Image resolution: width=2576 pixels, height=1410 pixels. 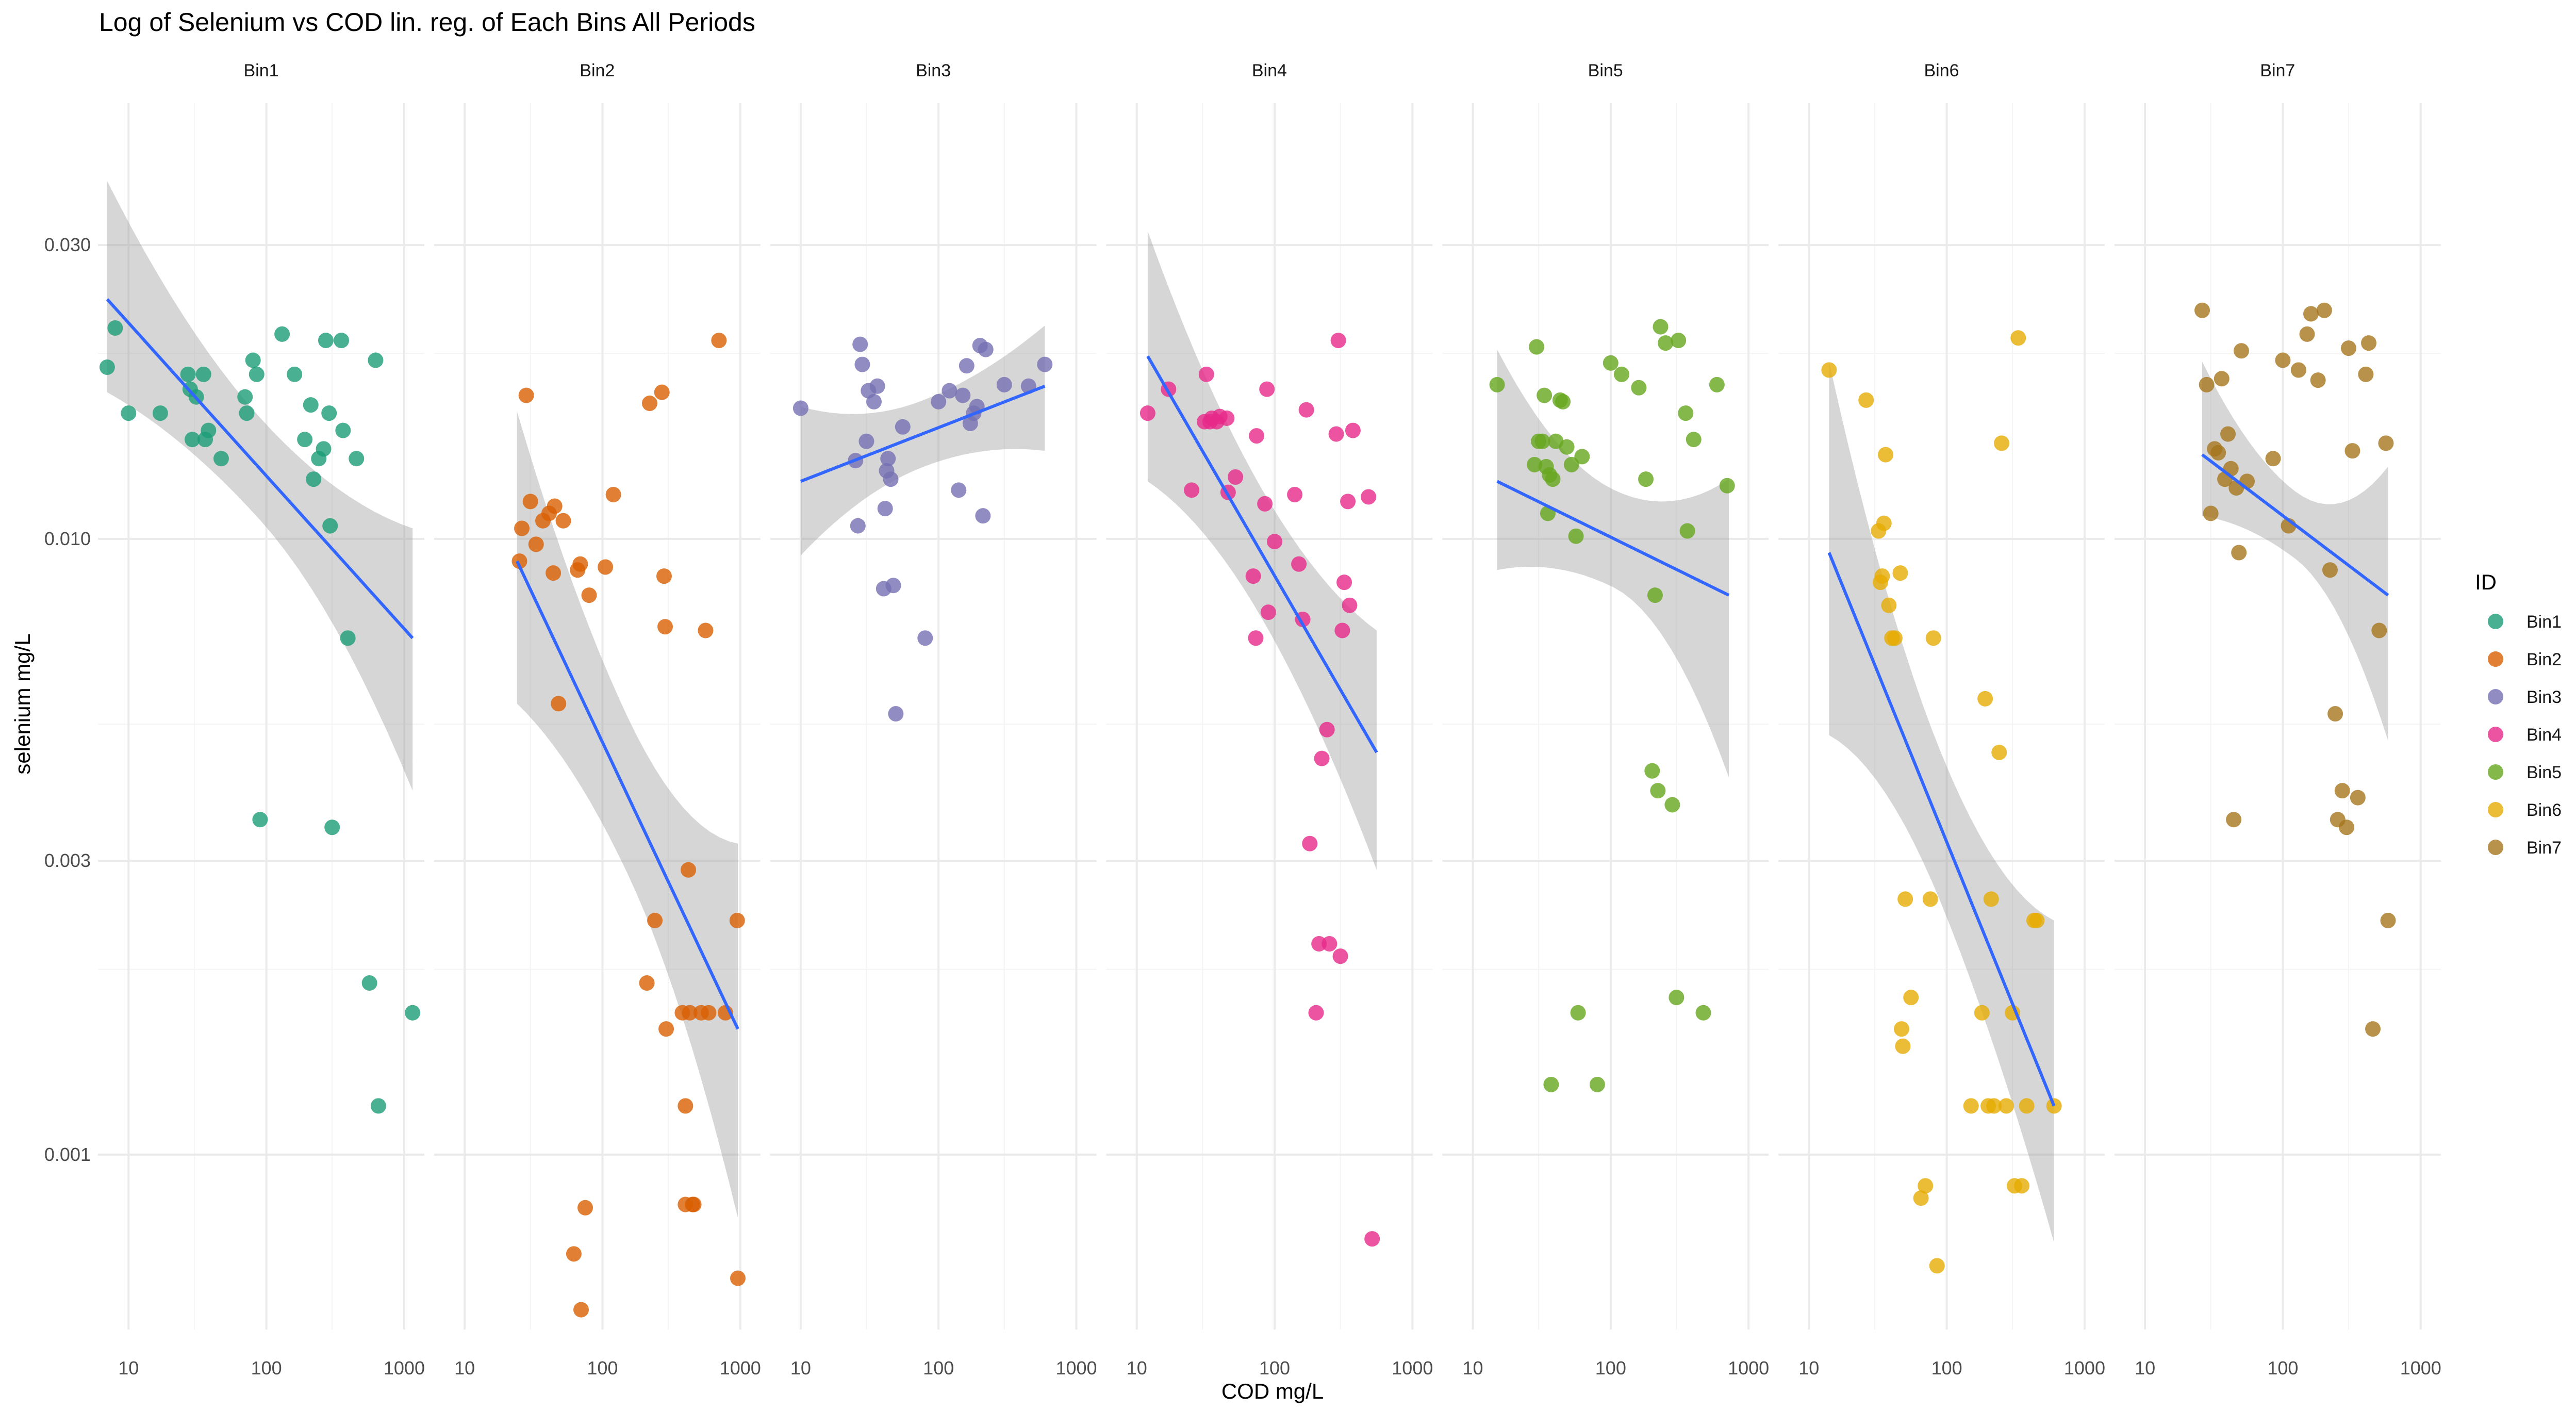 I want to click on panel-bin7: 10 100 1000 Bin7, so click(x=2277, y=720).